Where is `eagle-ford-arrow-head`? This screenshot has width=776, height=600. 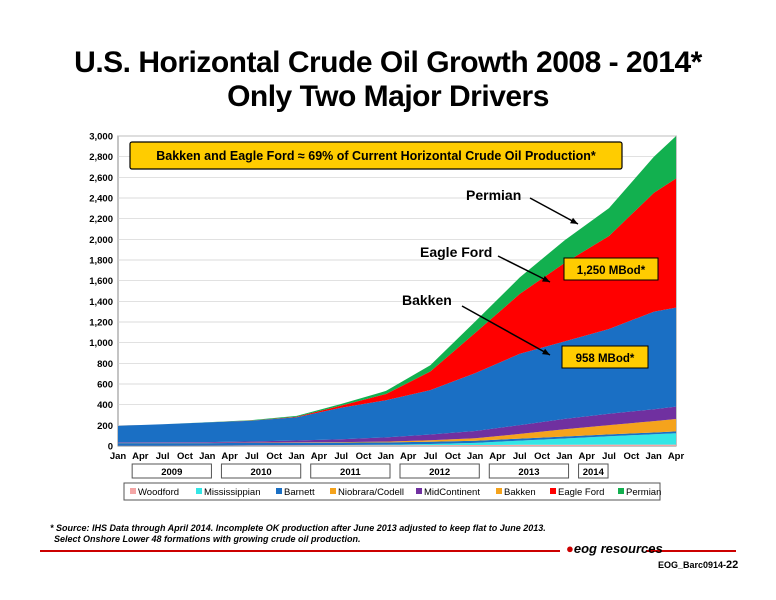 eagle-ford-arrow-head is located at coordinates (546, 278).